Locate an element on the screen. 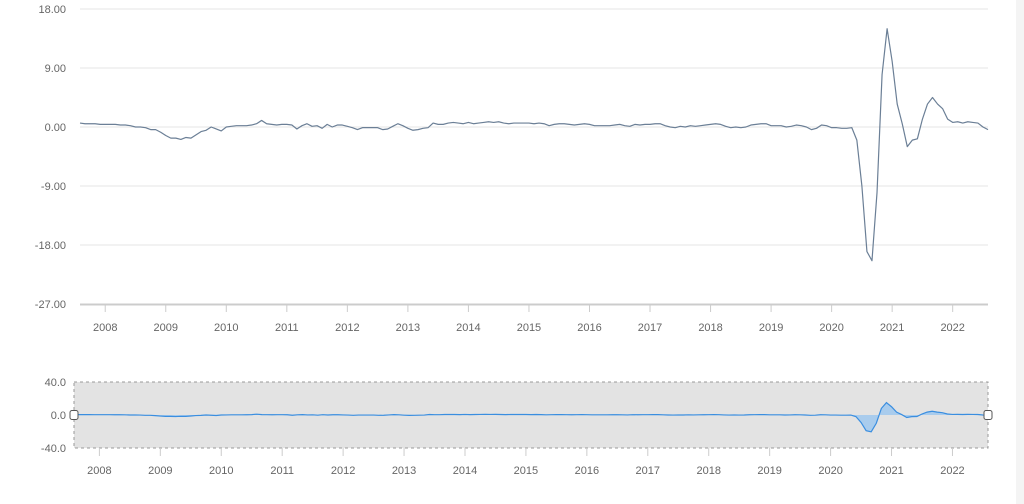 This screenshot has height=504, width=1024. x-tick-label: 2018 is located at coordinates (710, 328).